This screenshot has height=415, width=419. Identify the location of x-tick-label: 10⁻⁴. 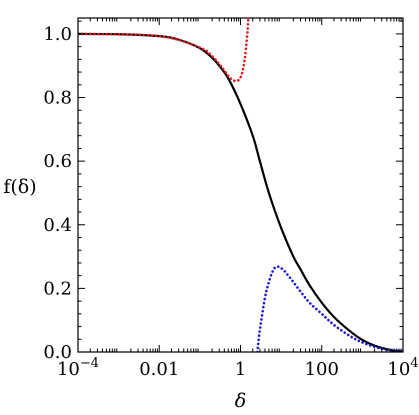
(78, 368).